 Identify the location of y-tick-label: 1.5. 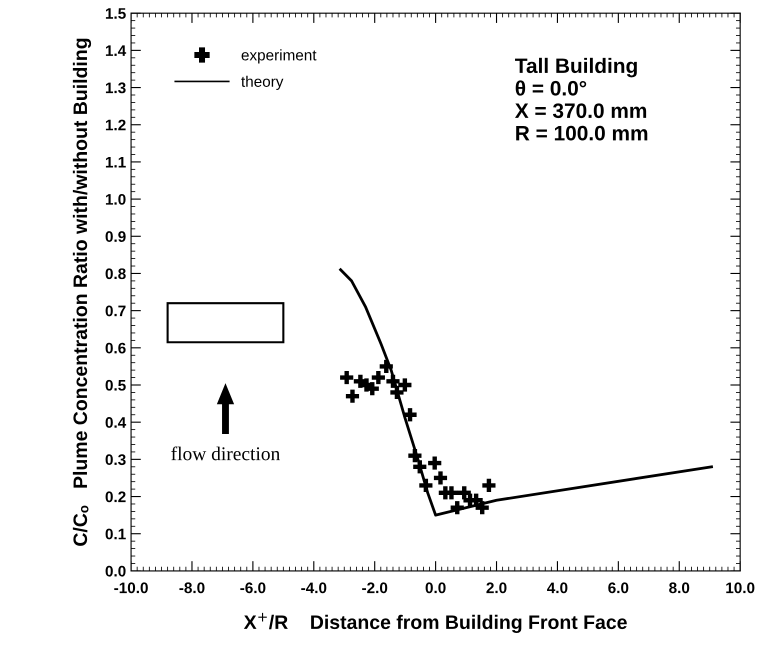
(116, 13).